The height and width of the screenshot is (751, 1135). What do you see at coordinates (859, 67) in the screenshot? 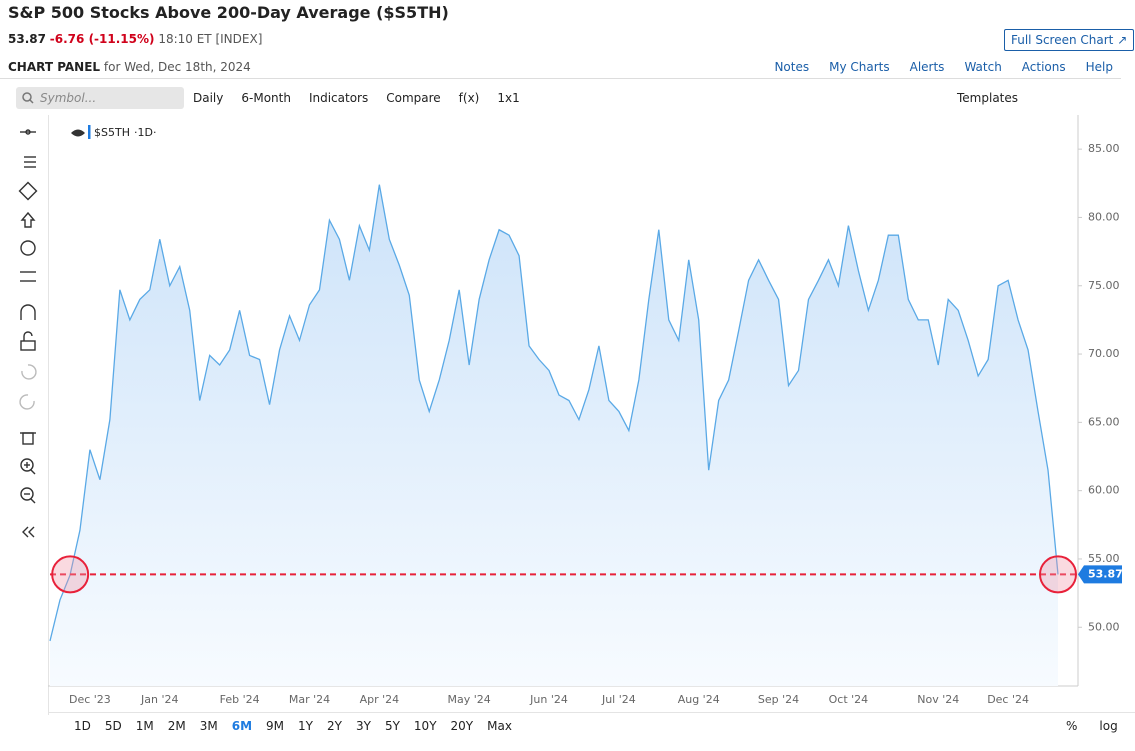
I see `panel-link: My Charts` at bounding box center [859, 67].